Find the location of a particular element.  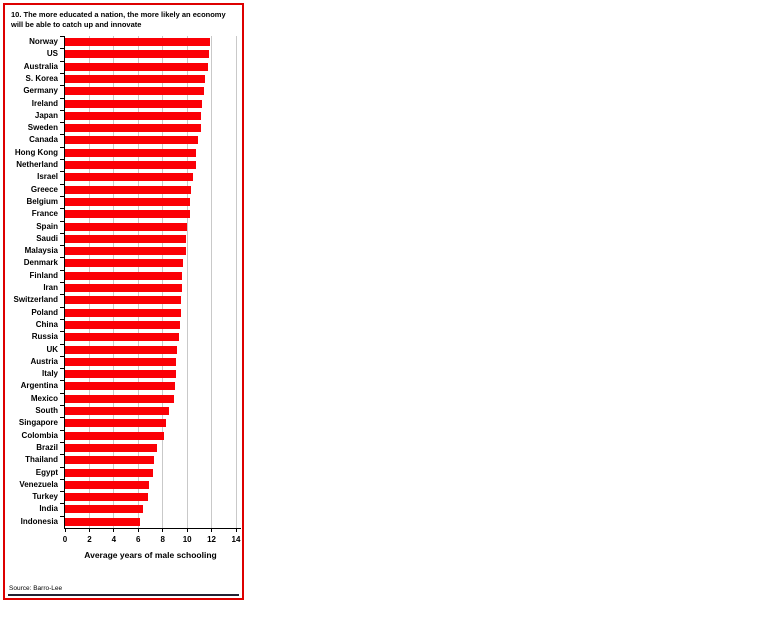

country-label: Sweden is located at coordinates (42, 128).